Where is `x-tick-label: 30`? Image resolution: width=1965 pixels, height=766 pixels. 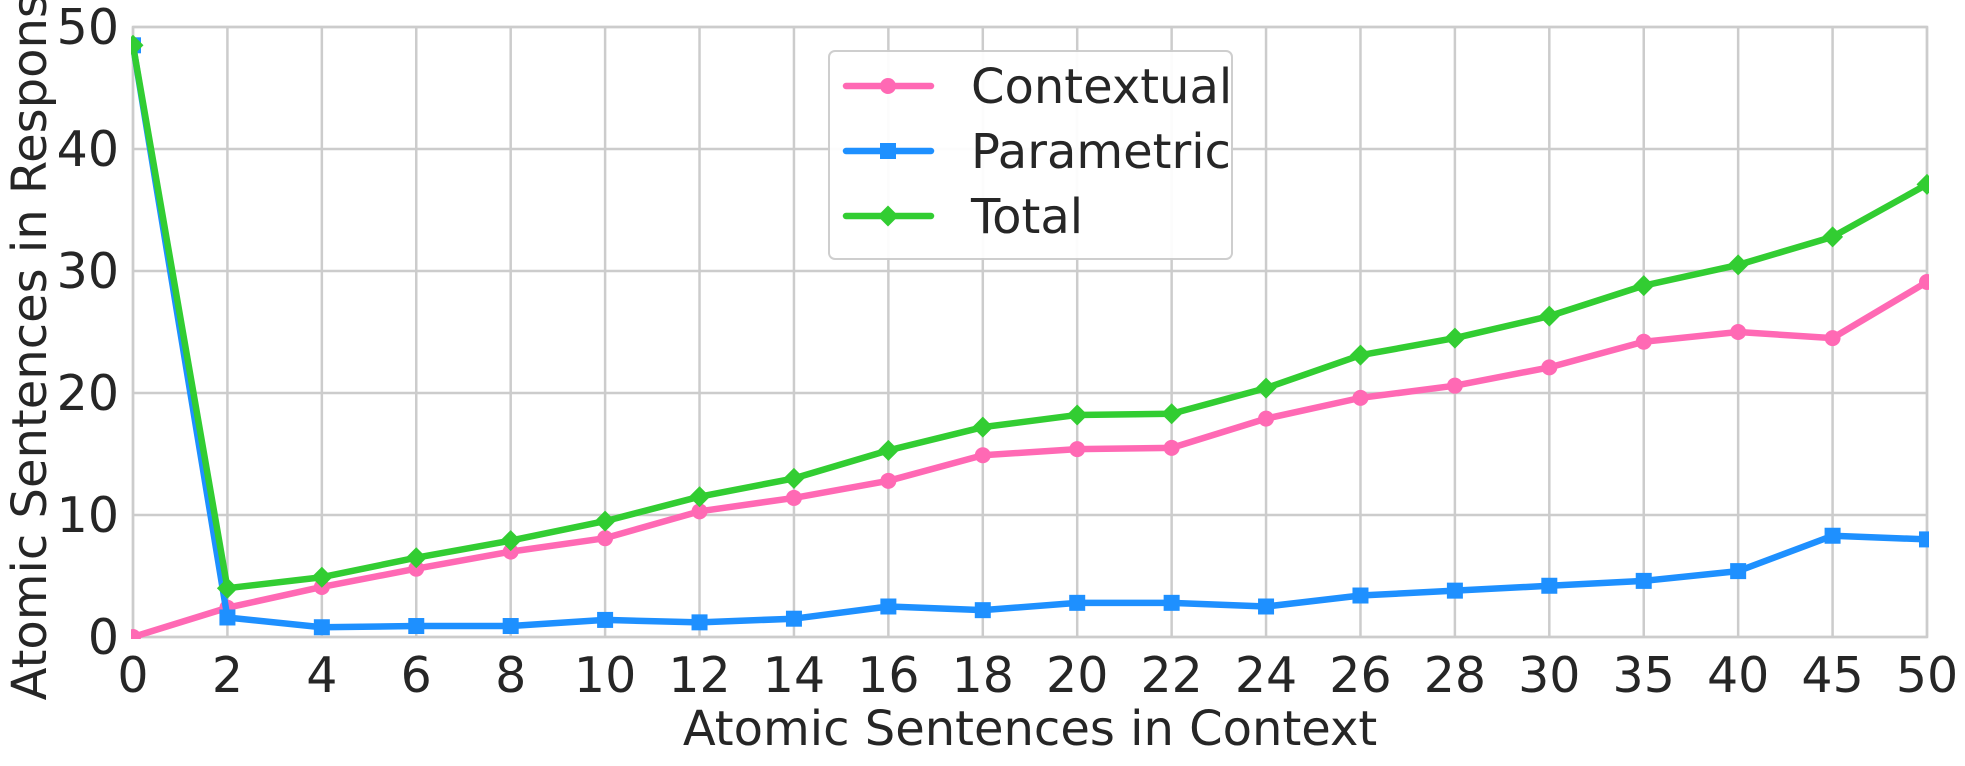 x-tick-label: 30 is located at coordinates (1549, 675).